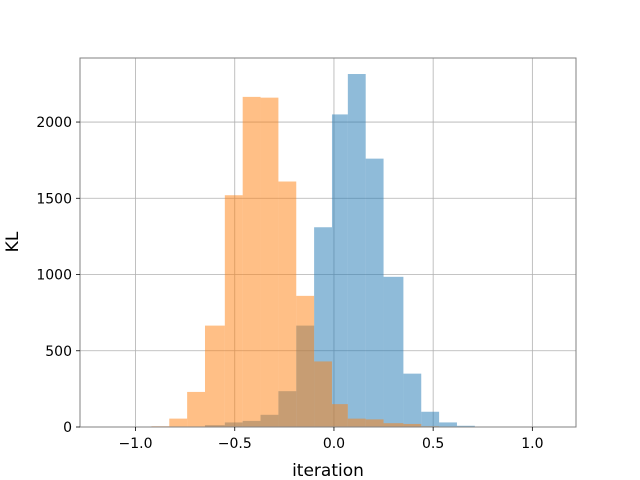 Image resolution: width=640 pixels, height=480 pixels. Describe the element at coordinates (67, 428) in the screenshot. I see `y-tick-label: 0` at that location.